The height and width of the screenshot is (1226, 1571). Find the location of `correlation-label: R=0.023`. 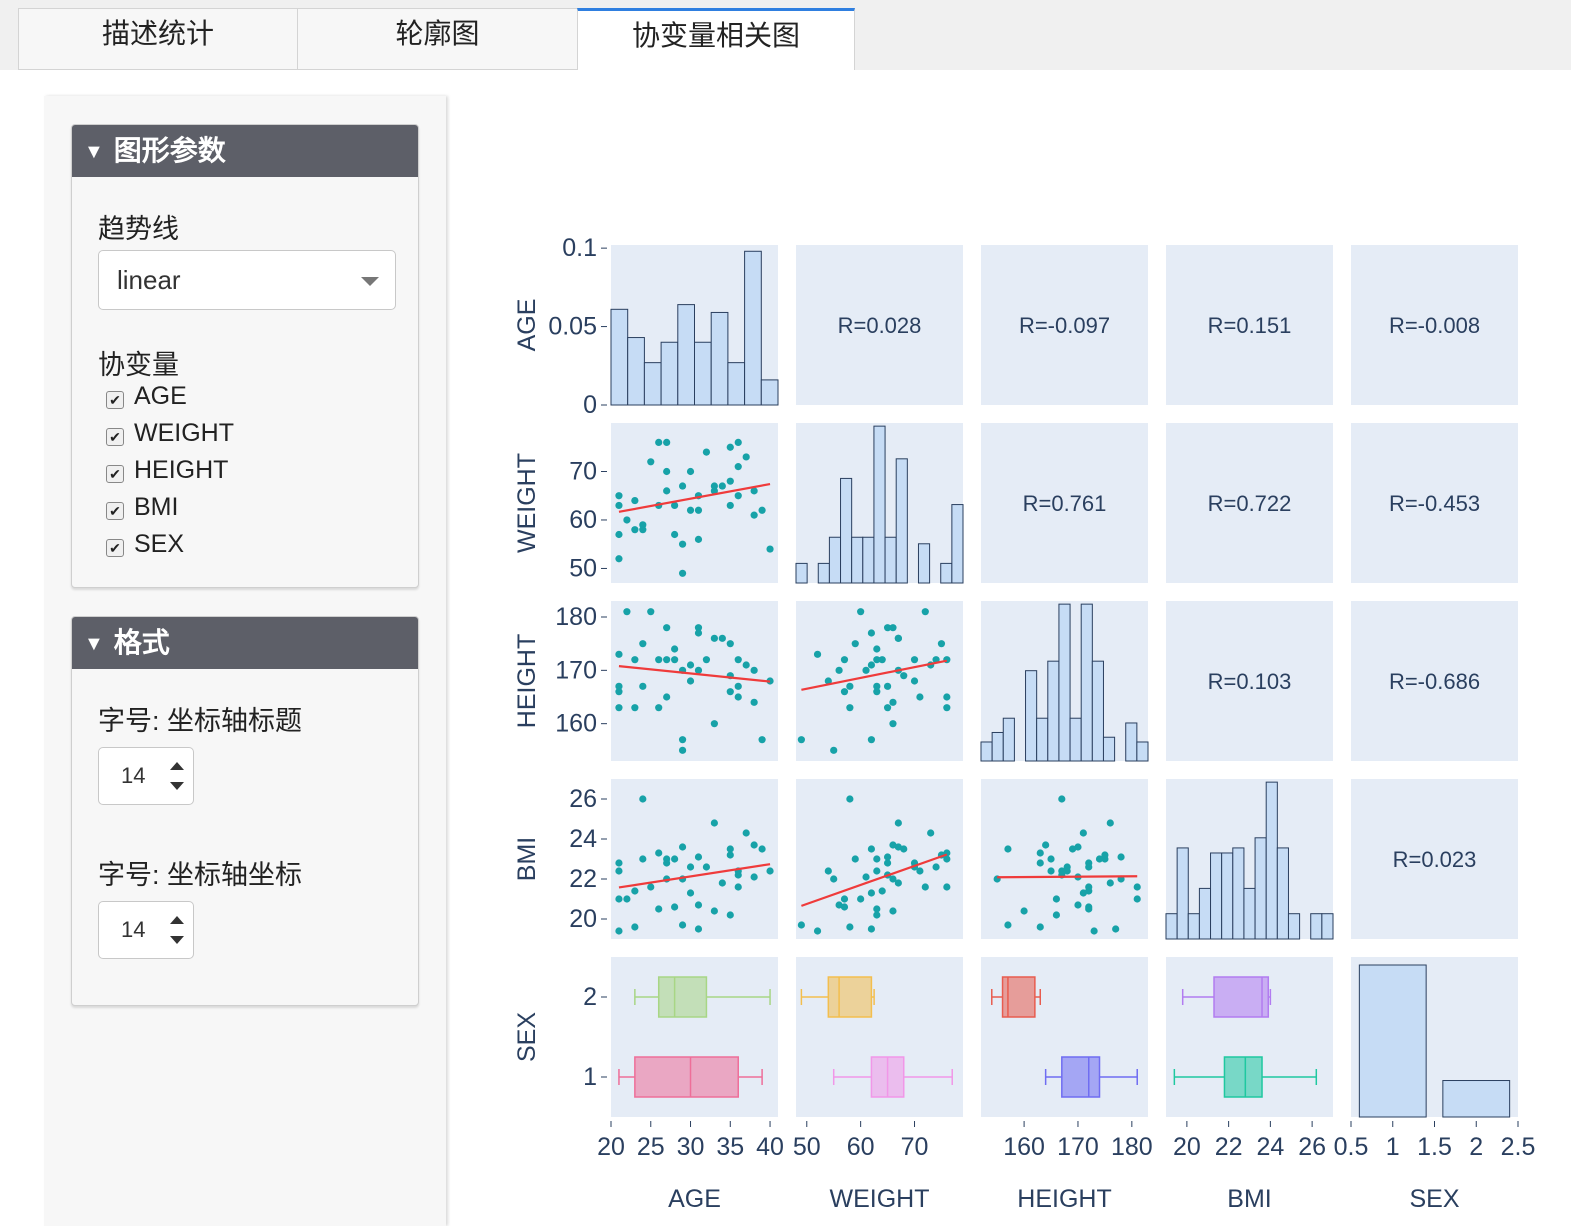

correlation-label: R=0.023 is located at coordinates (1435, 859).